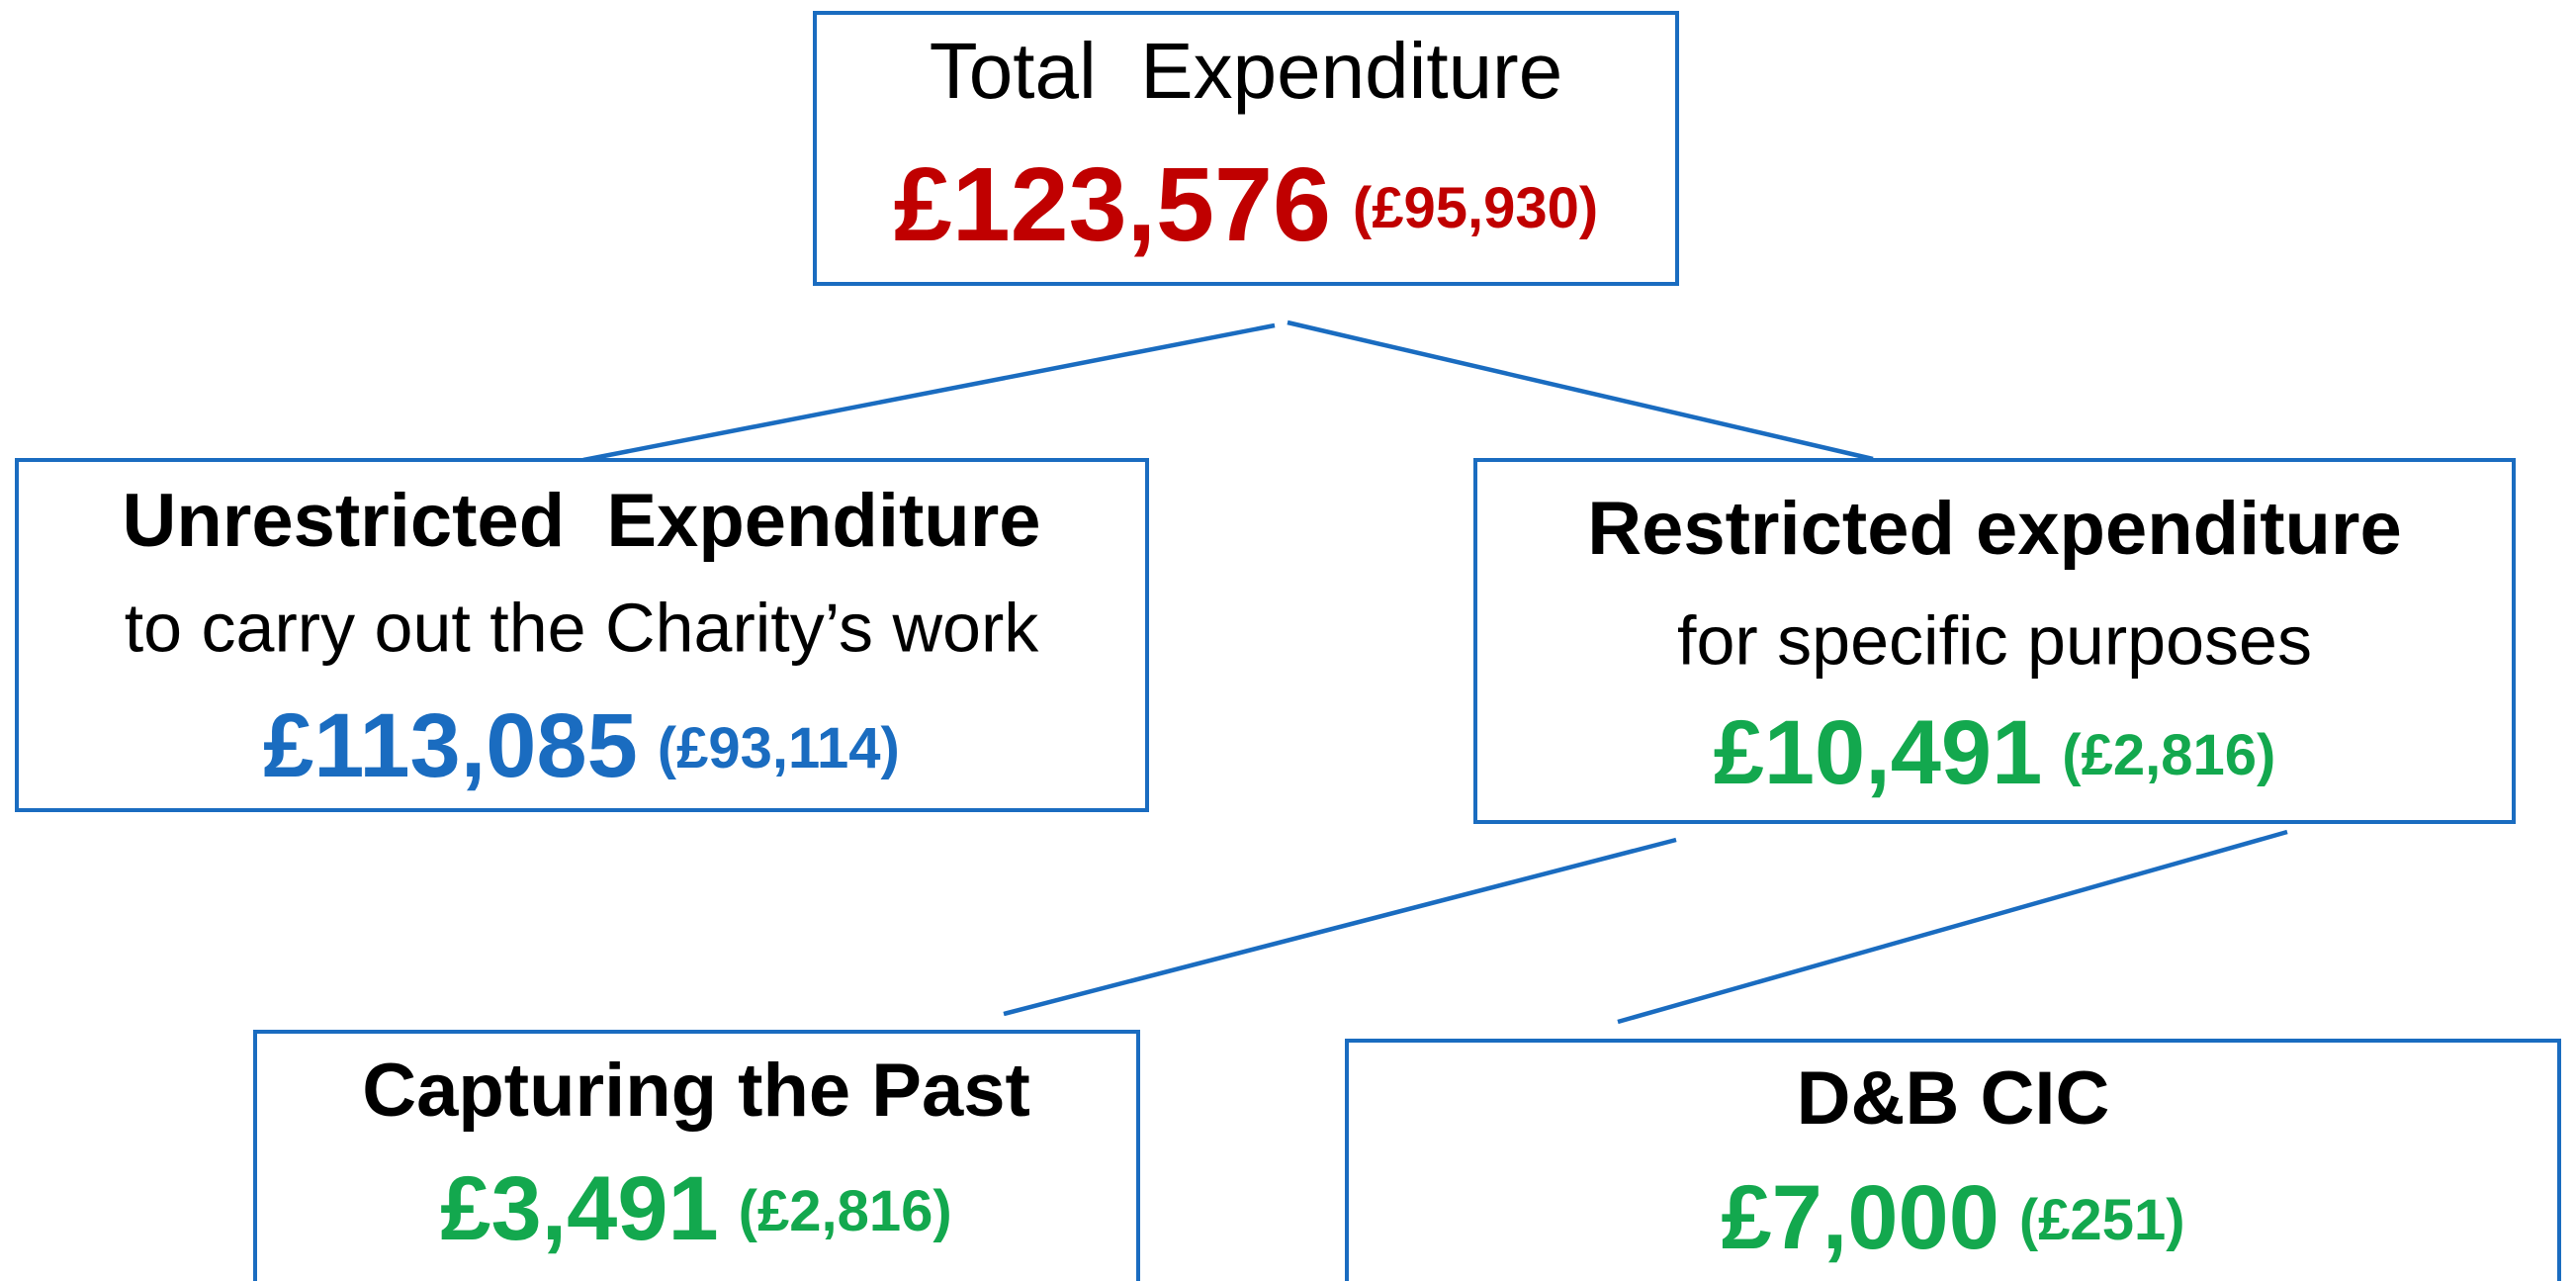  I want to click on node-amount: £123,576, so click(1112, 204).